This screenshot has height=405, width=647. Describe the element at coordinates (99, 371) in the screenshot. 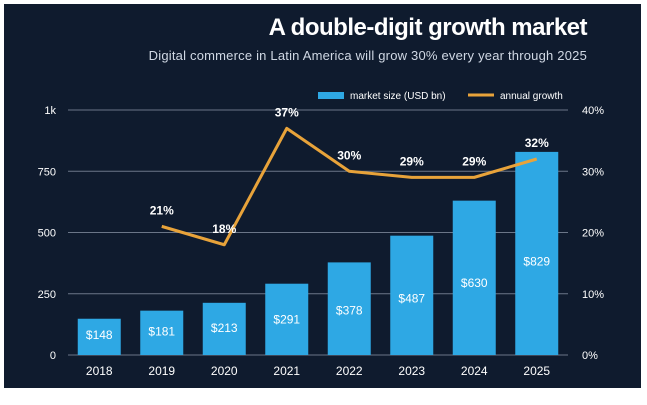

I see `x-axis-tick-label: 2018` at that location.